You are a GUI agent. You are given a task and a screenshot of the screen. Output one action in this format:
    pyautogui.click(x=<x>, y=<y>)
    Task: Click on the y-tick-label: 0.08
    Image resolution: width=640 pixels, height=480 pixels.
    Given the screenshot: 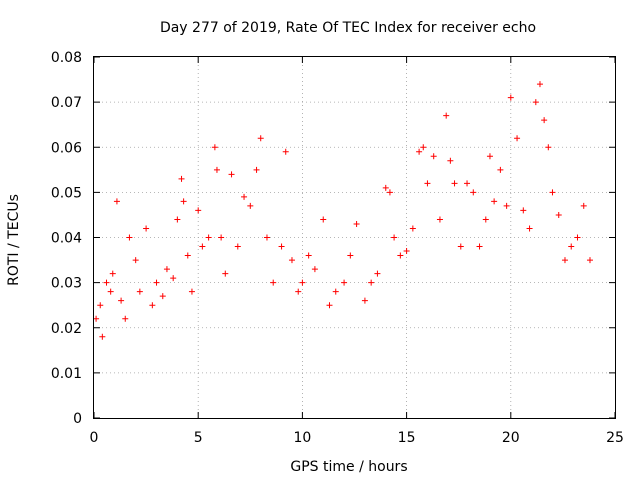 What is the action you would take?
    pyautogui.click(x=66, y=58)
    